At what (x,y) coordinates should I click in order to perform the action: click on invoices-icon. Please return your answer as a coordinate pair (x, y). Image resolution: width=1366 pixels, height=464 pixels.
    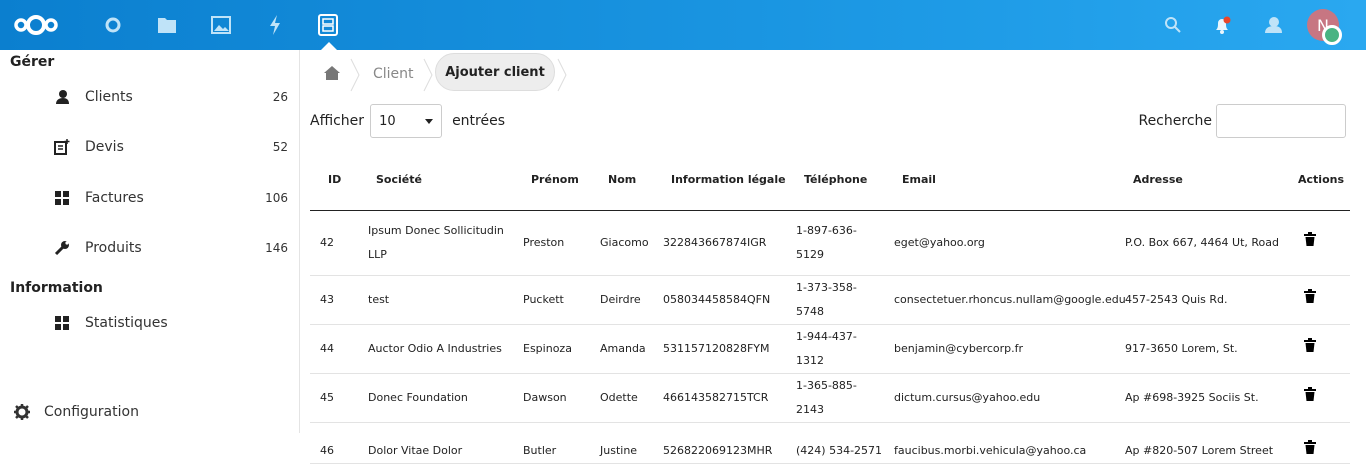
    Looking at the image, I should click on (62, 198).